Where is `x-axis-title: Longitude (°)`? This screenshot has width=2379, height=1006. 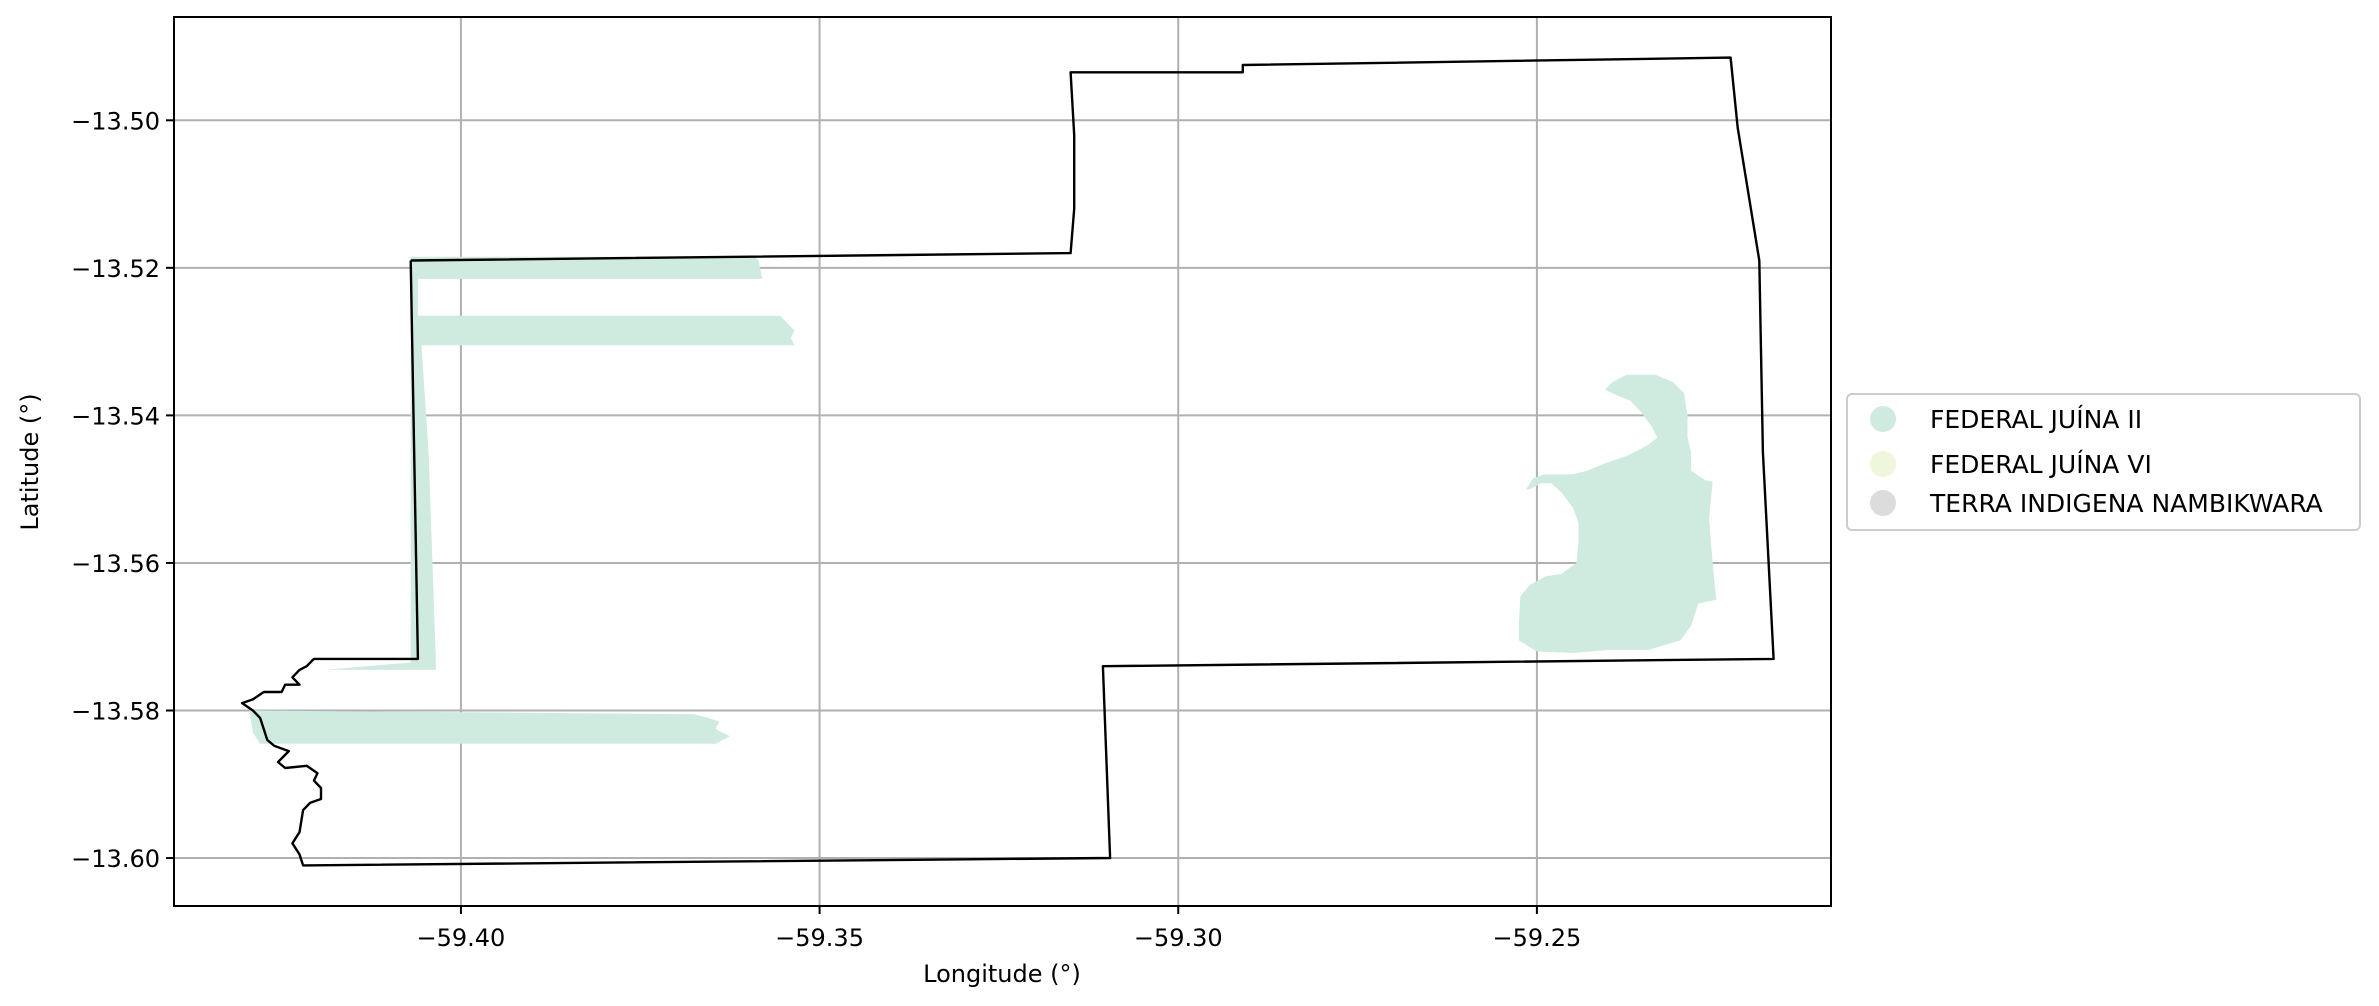 x-axis-title: Longitude (°) is located at coordinates (1002, 974).